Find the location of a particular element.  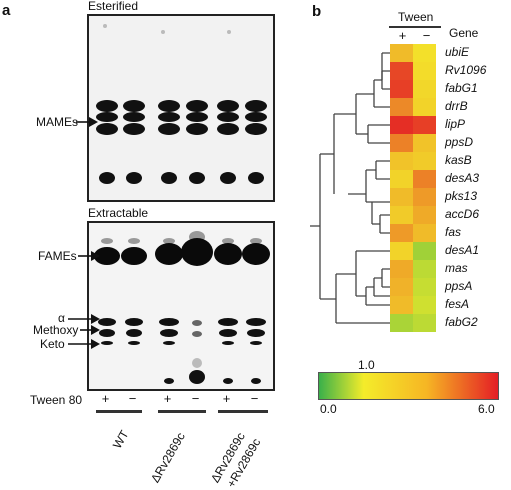

group-bar-comp is located at coordinates (243, 411).